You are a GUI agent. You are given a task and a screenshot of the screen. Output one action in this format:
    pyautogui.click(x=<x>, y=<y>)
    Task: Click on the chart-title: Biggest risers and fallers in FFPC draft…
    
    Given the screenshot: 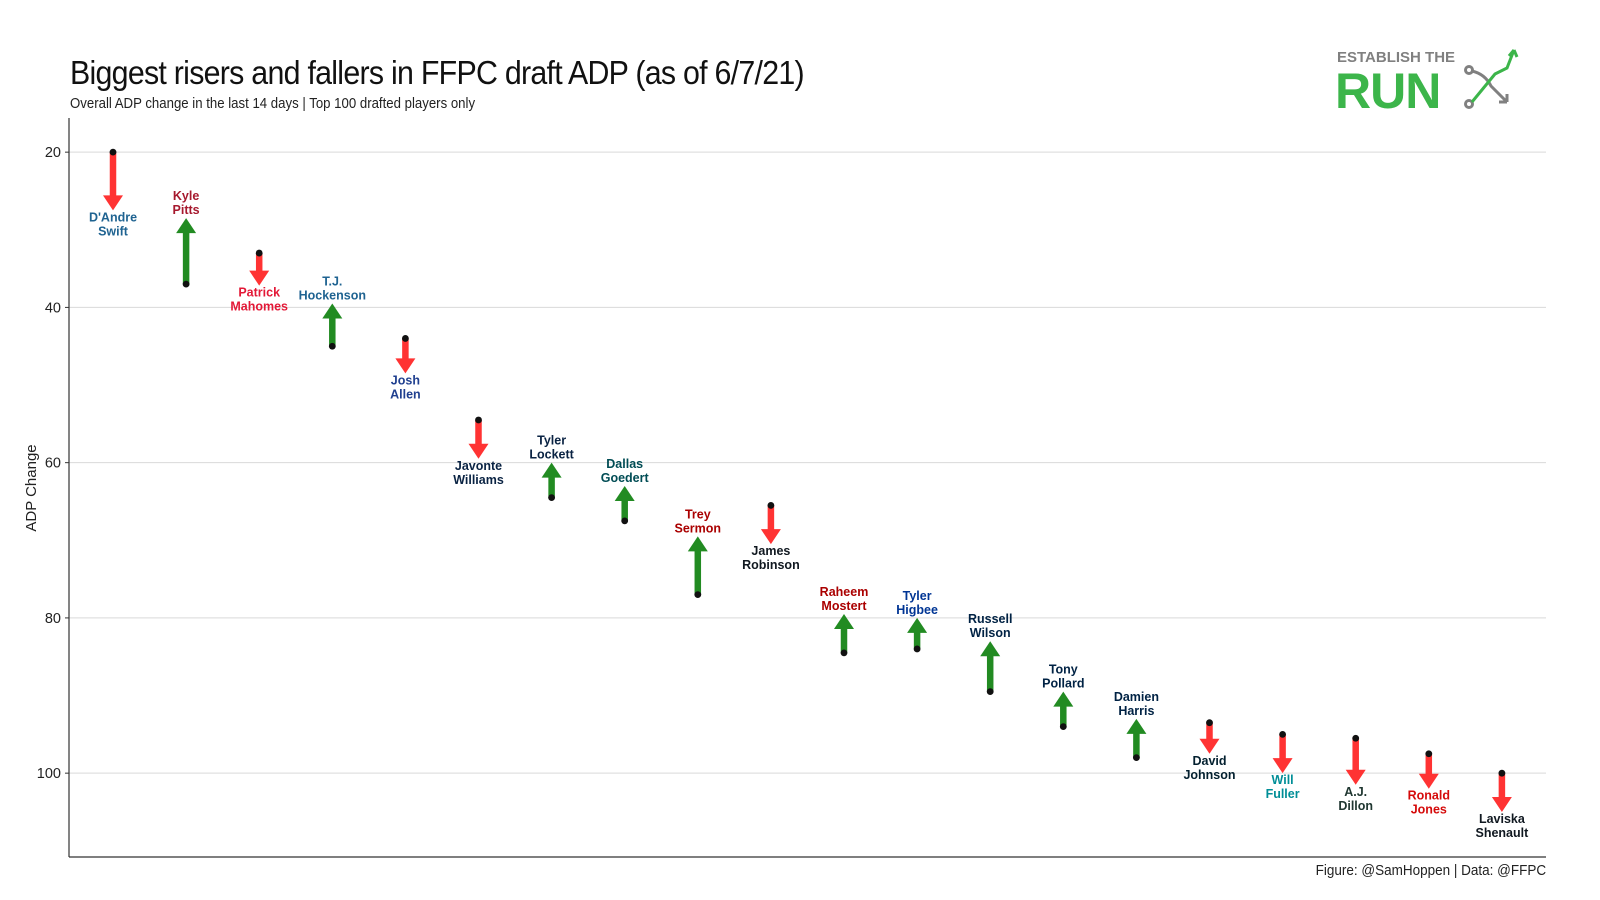 What is the action you would take?
    pyautogui.click(x=437, y=72)
    